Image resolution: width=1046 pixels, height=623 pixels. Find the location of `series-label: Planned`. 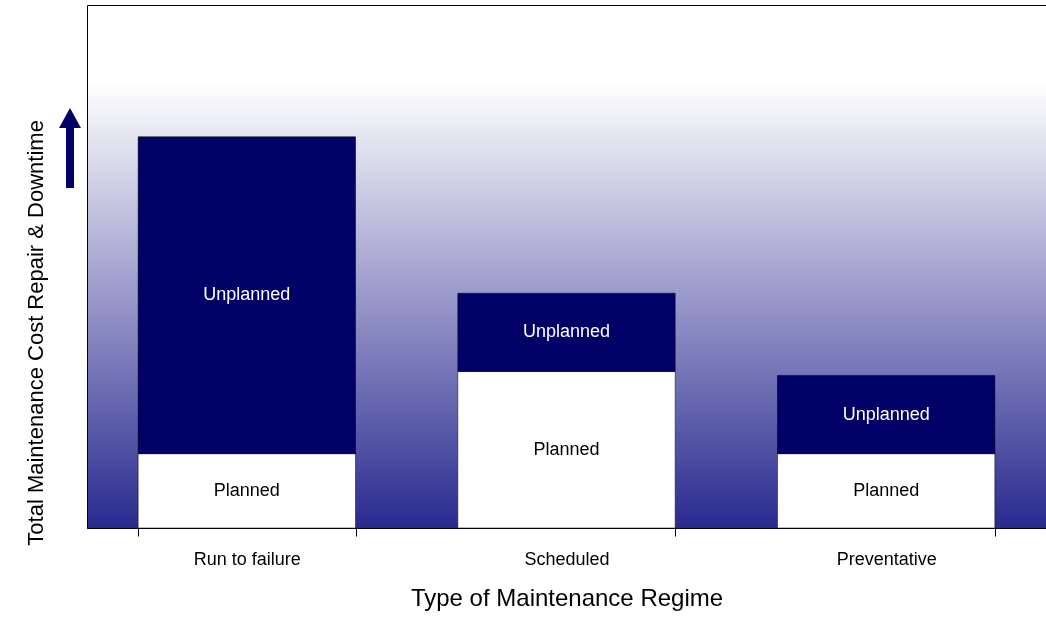

series-label: Planned is located at coordinates (246, 489).